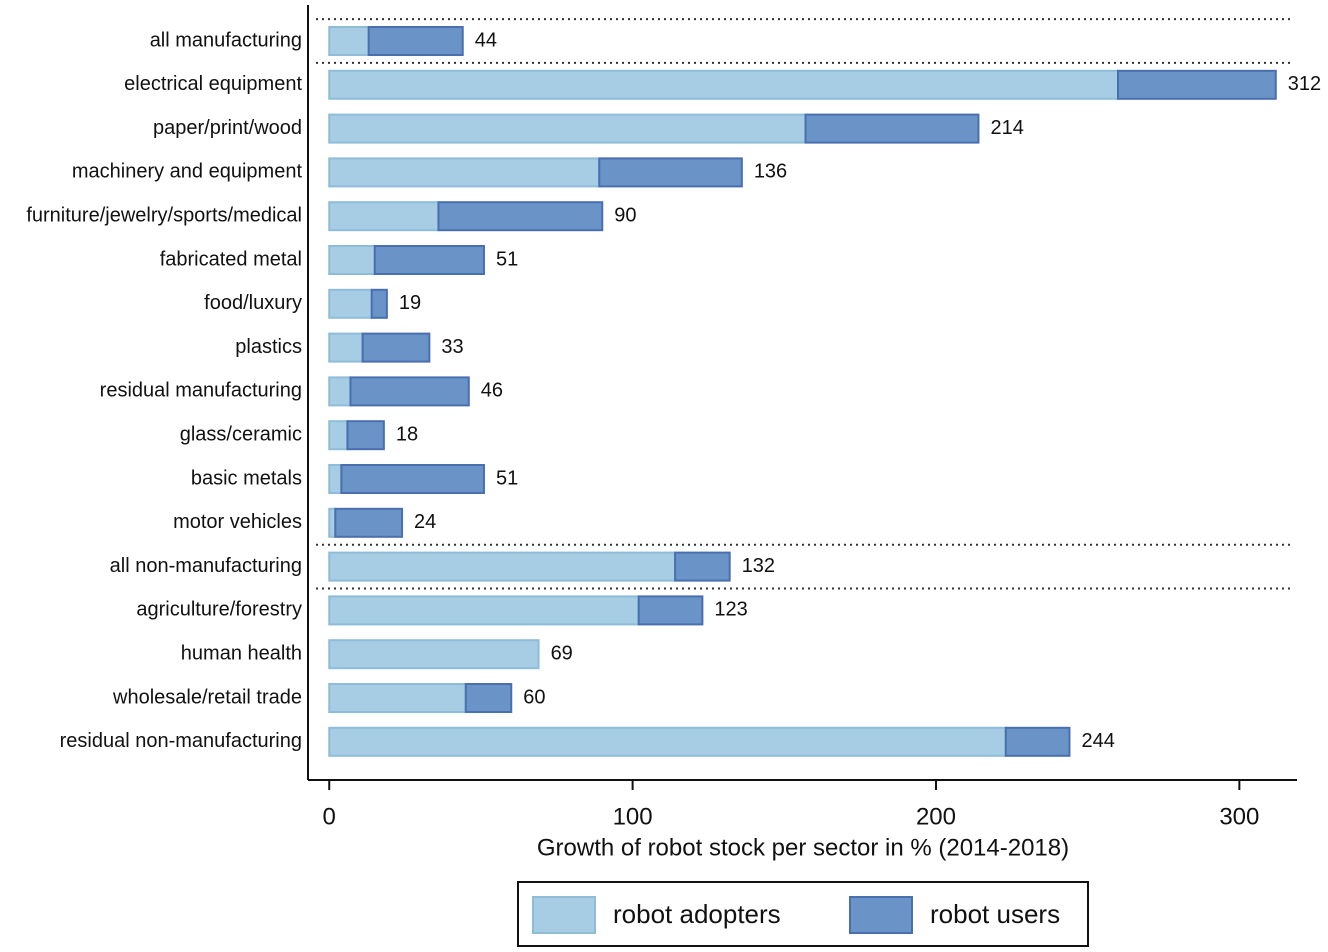 The height and width of the screenshot is (952, 1328). I want to click on total-label: 214, so click(1006, 128).